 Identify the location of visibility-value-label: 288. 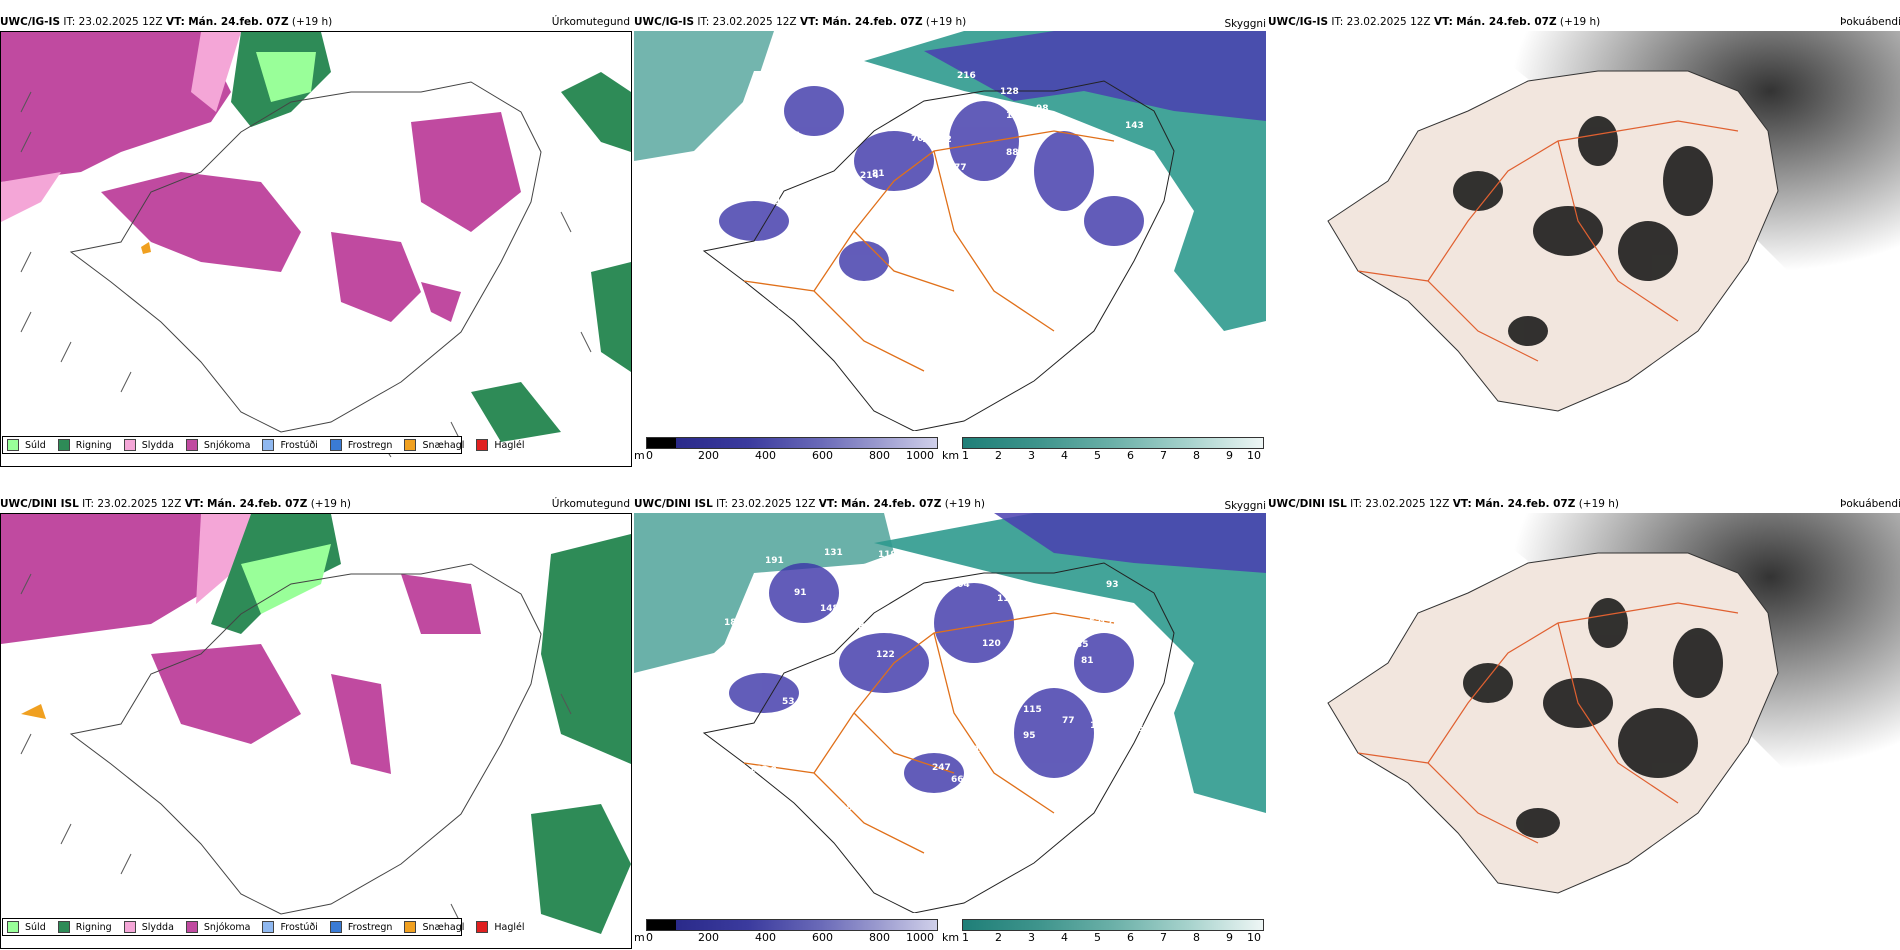
(961, 672).